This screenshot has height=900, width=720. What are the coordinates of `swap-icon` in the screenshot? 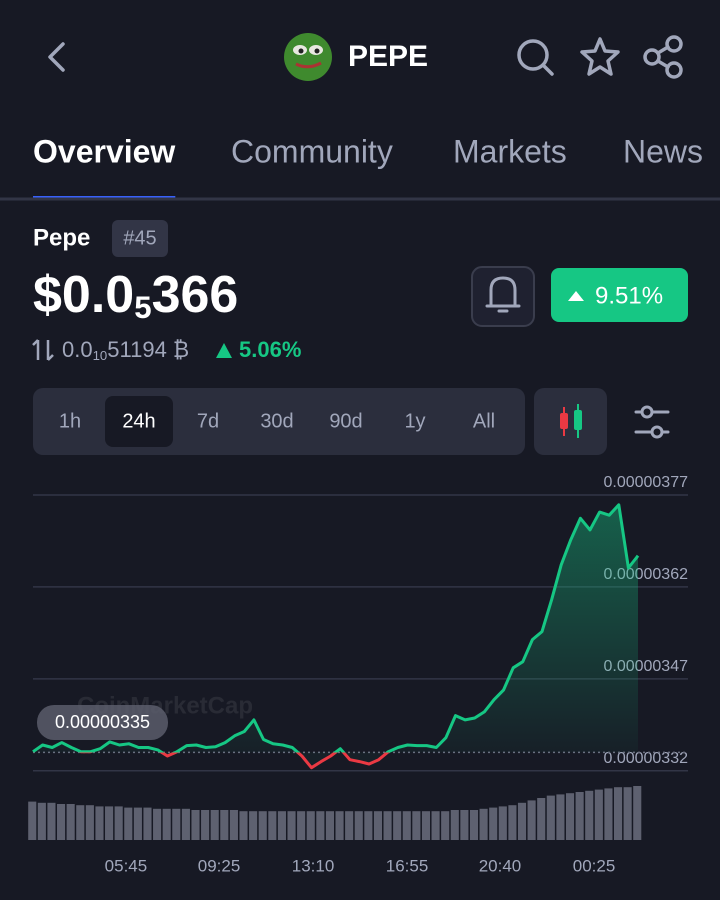 It's located at (43, 350).